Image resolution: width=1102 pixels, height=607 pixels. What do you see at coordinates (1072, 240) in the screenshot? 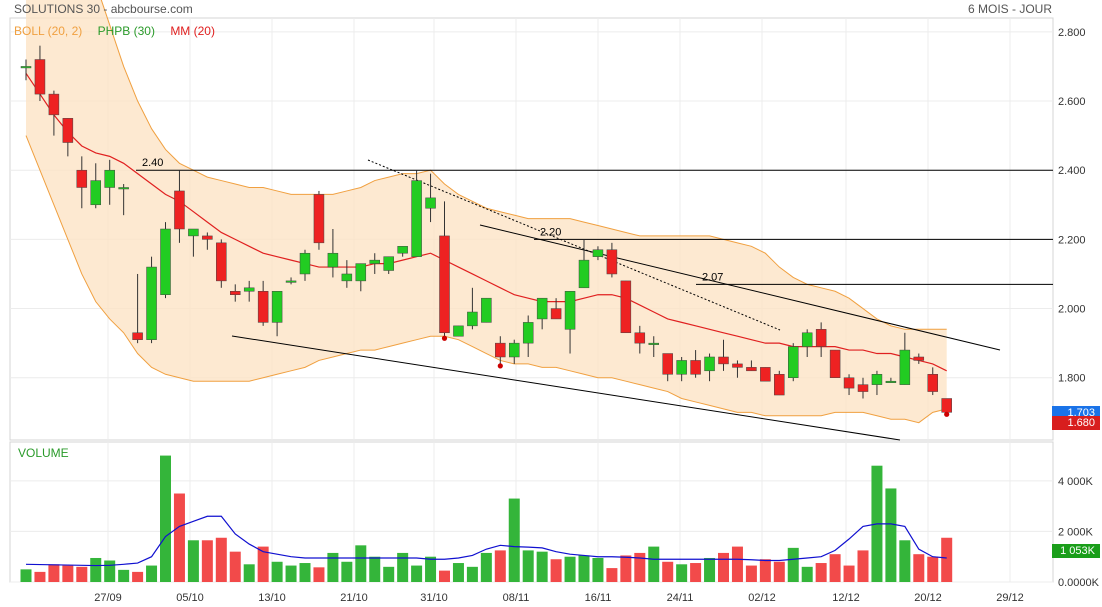
I see `price-tick-label: 2.200` at bounding box center [1072, 240].